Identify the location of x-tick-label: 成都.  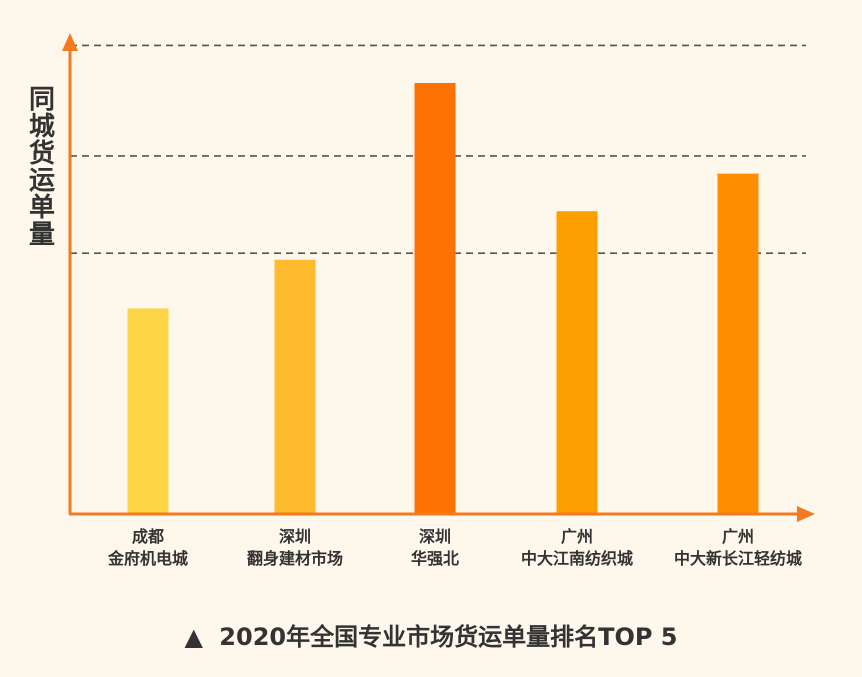
(148, 536).